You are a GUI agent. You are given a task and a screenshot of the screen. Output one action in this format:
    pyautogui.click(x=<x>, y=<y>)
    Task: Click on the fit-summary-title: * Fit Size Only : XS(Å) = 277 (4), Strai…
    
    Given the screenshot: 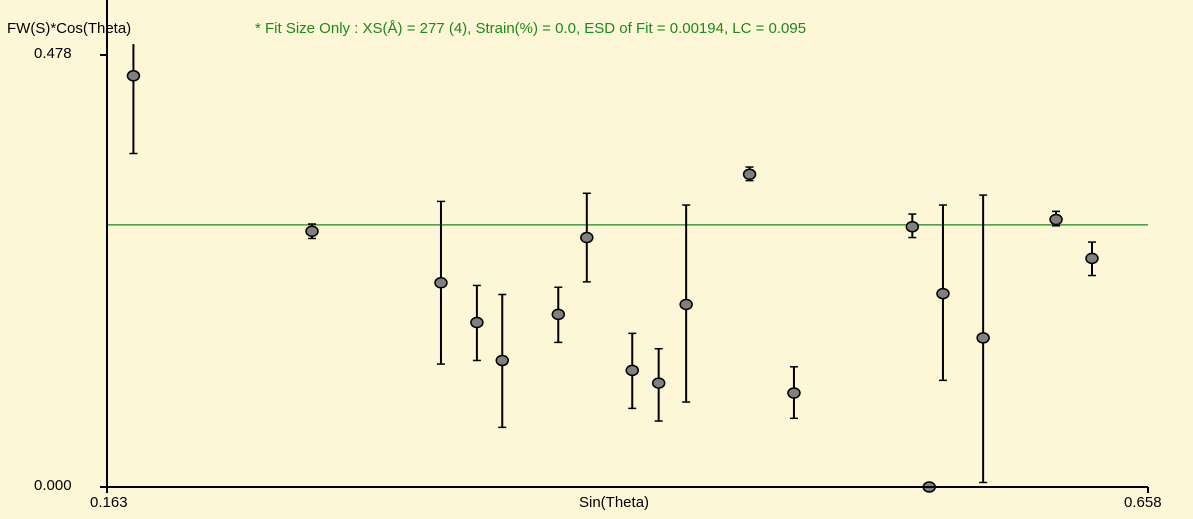 What is the action you would take?
    pyautogui.click(x=531, y=28)
    